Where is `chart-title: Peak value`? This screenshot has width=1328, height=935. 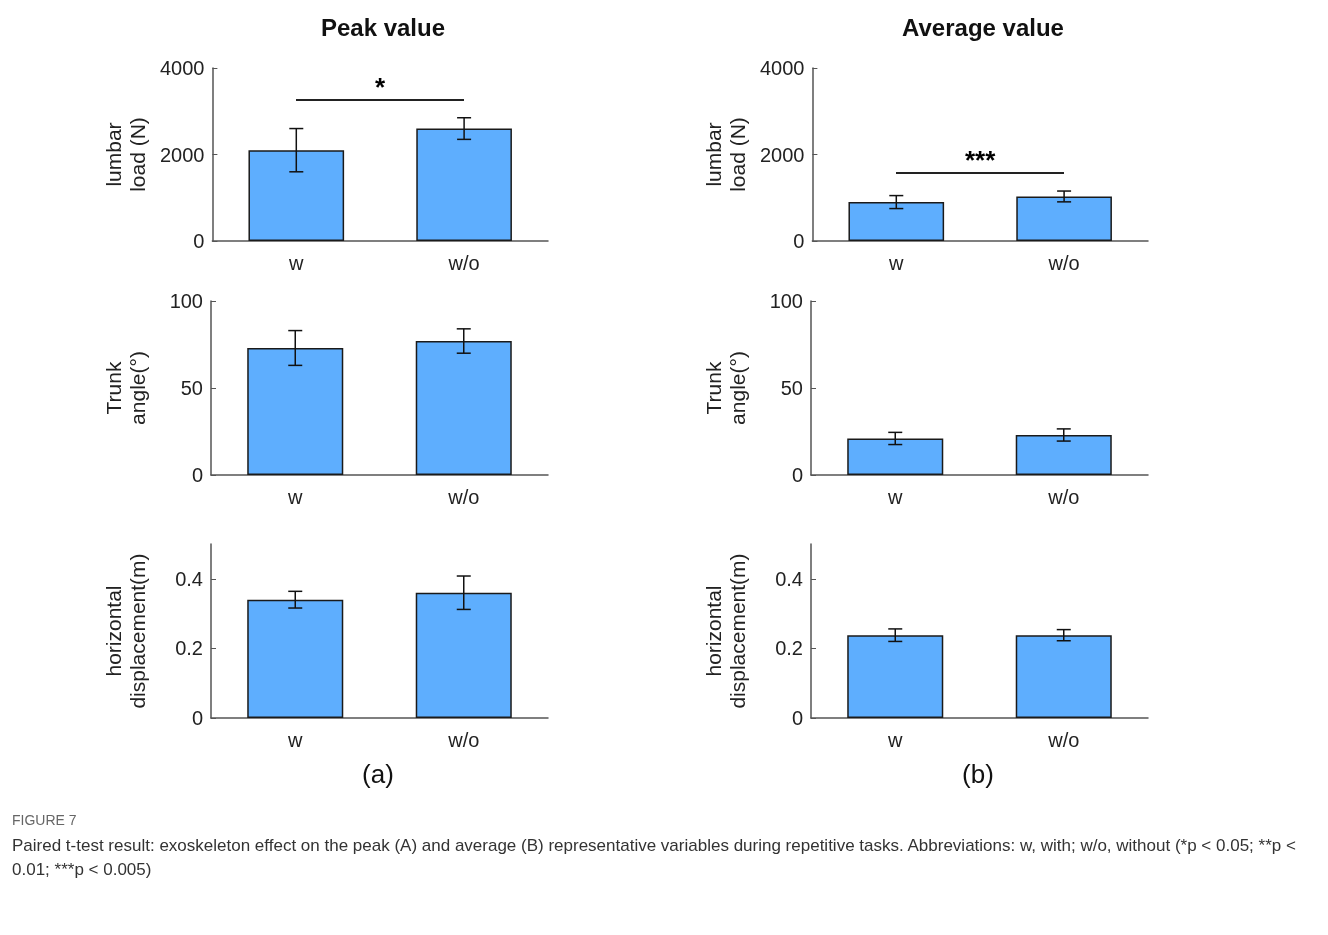 chart-title: Peak value is located at coordinates (383, 27).